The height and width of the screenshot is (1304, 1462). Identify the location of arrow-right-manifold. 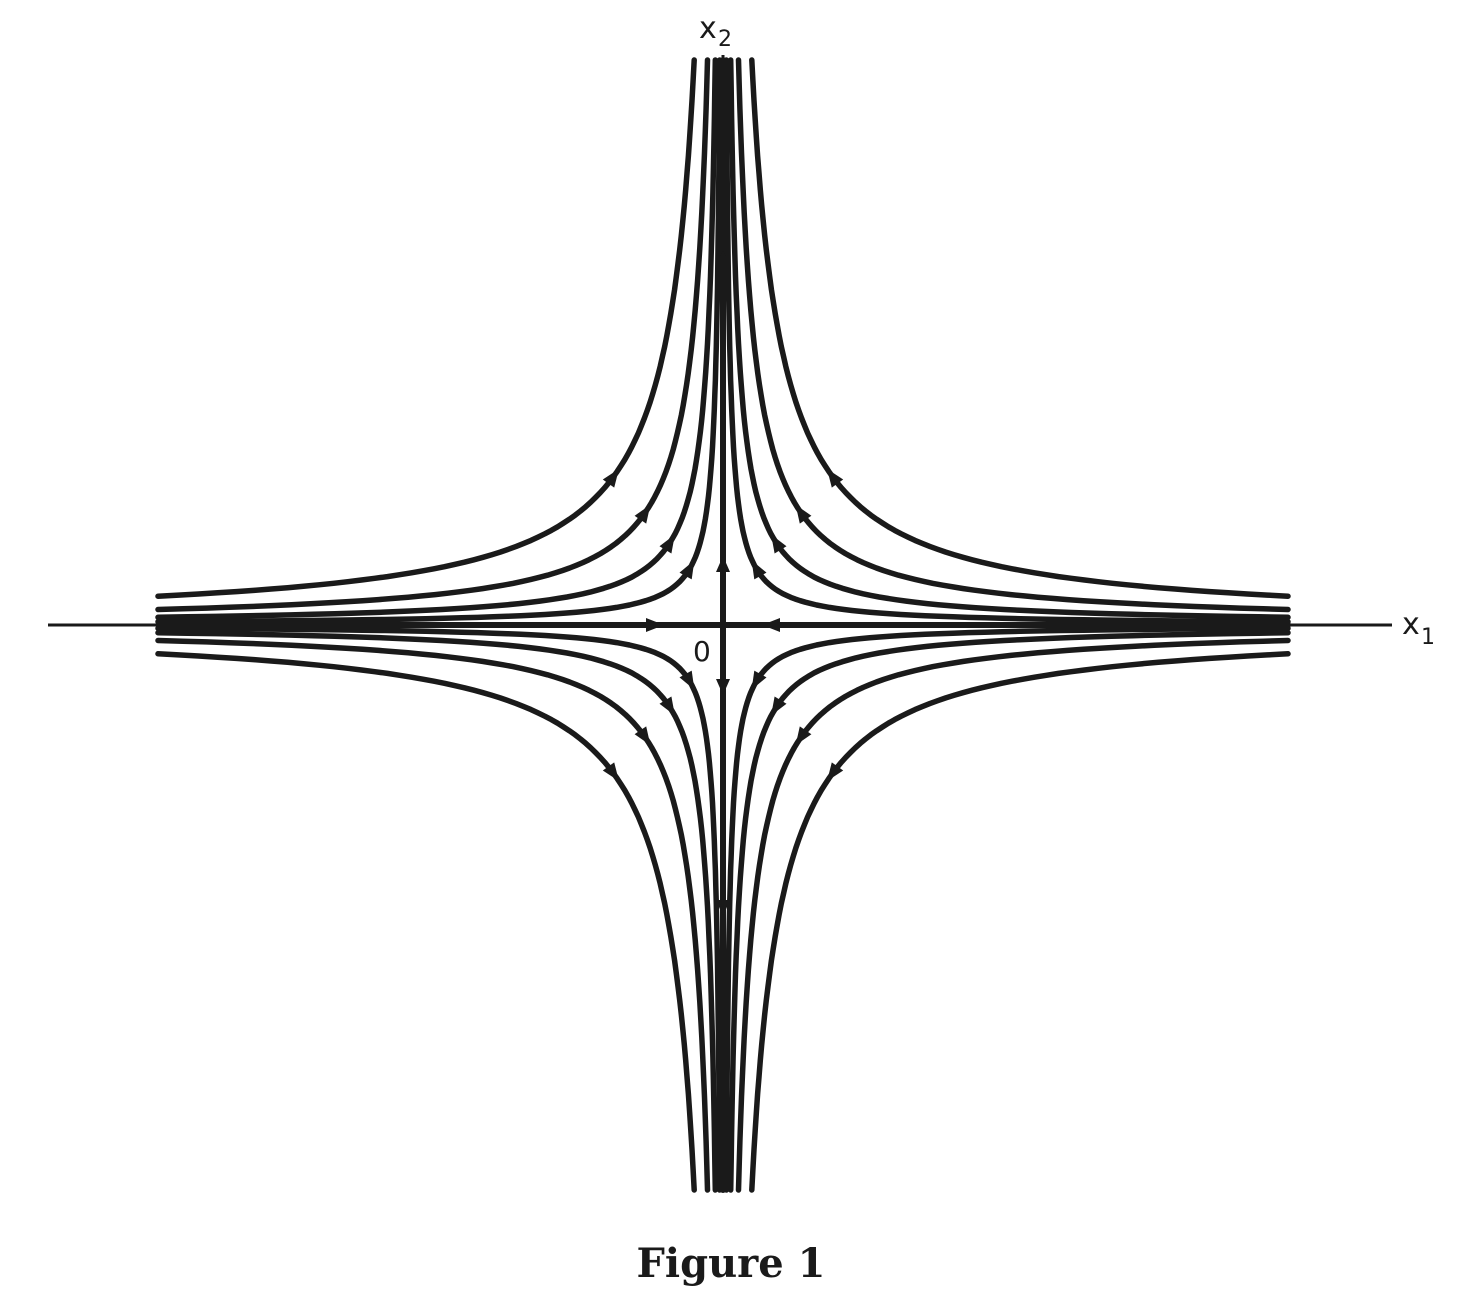
(655, 625).